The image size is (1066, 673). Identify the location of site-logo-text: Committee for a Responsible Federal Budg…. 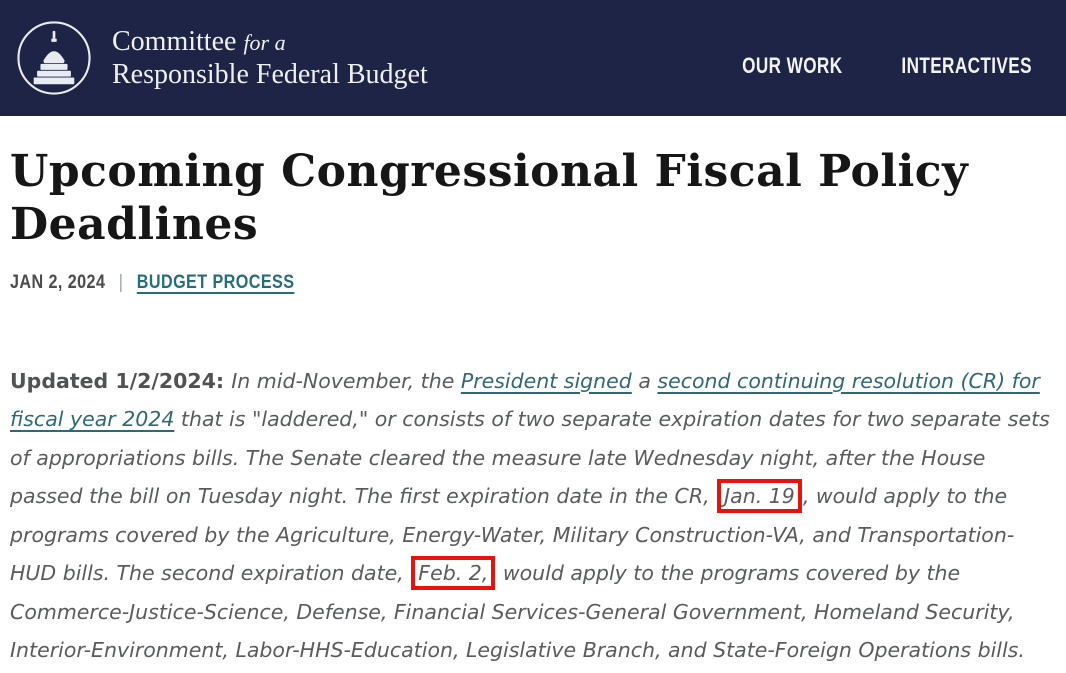
(270, 58).